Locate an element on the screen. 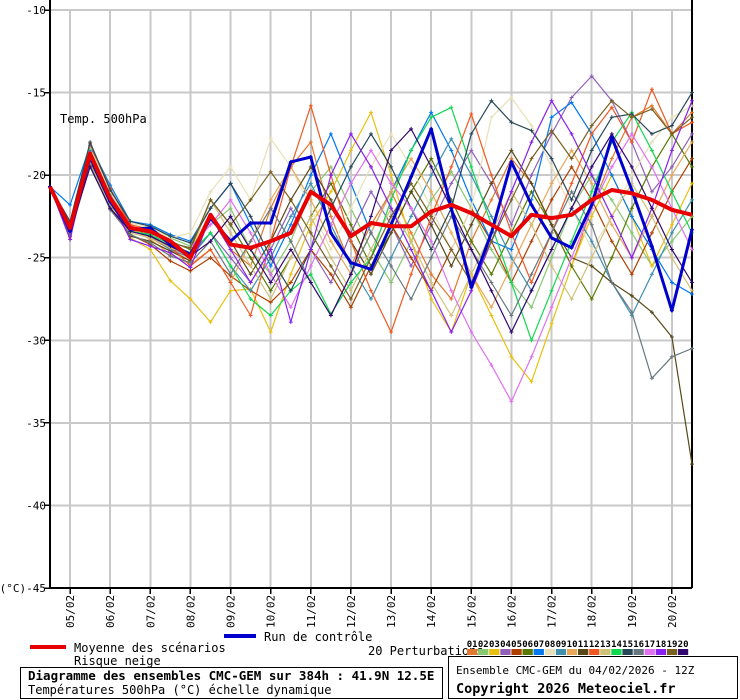 The width and height of the screenshot is (740, 700). control-legend-swatch is located at coordinates (240, 636).